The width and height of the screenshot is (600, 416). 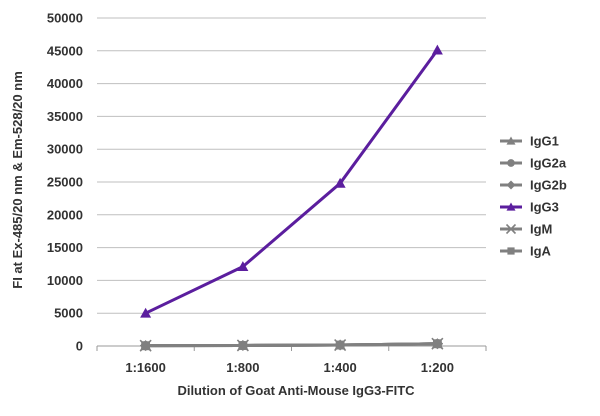 I want to click on legend-label: IgG3, so click(x=544, y=207).